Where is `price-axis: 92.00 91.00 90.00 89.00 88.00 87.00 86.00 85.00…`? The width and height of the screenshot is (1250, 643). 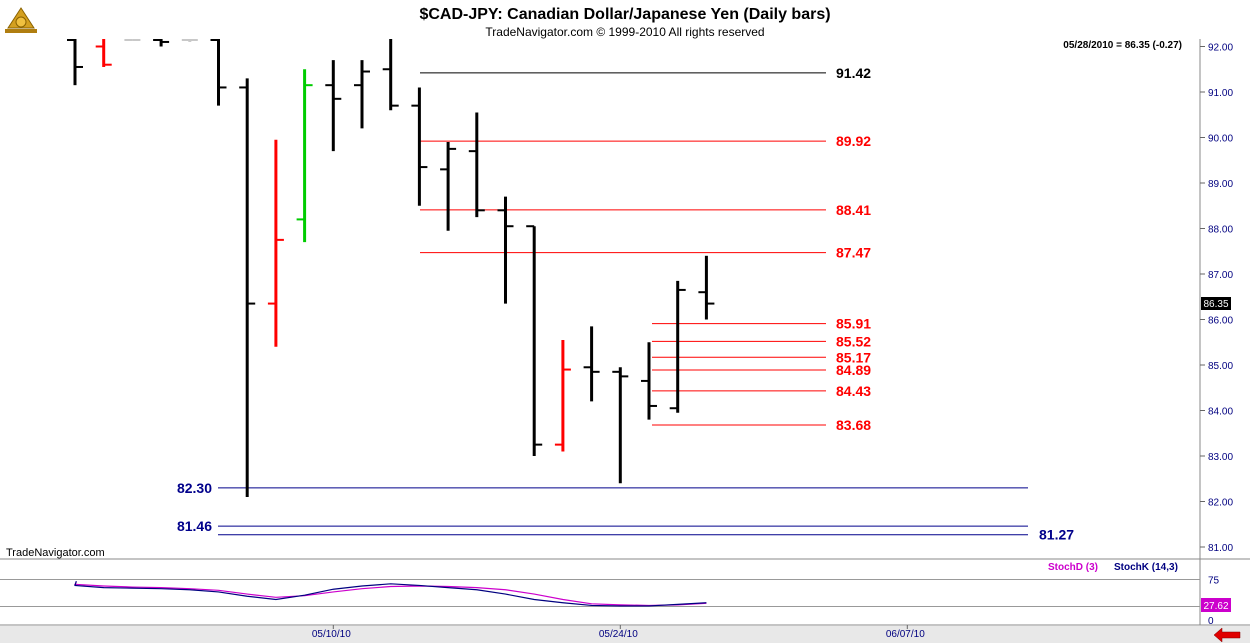
price-axis: 92.00 91.00 90.00 89.00 88.00 87.00 86.00 85.00… is located at coordinates (1216, 298).